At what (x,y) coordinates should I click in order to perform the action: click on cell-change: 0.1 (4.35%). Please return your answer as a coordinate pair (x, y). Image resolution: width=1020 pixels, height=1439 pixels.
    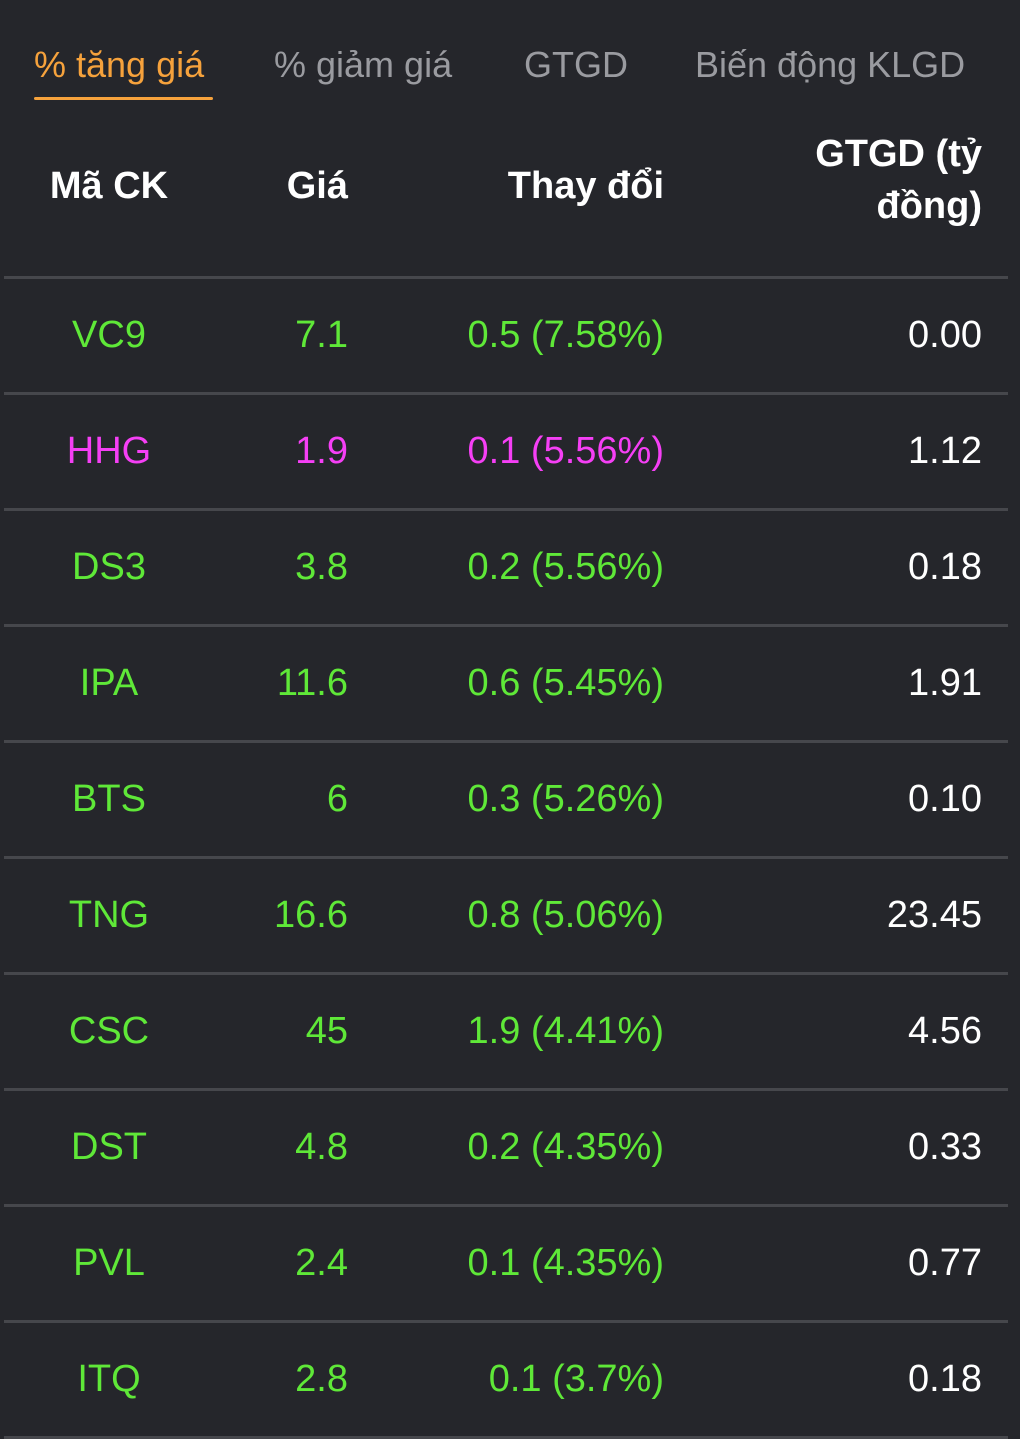
    Looking at the image, I should click on (565, 1263).